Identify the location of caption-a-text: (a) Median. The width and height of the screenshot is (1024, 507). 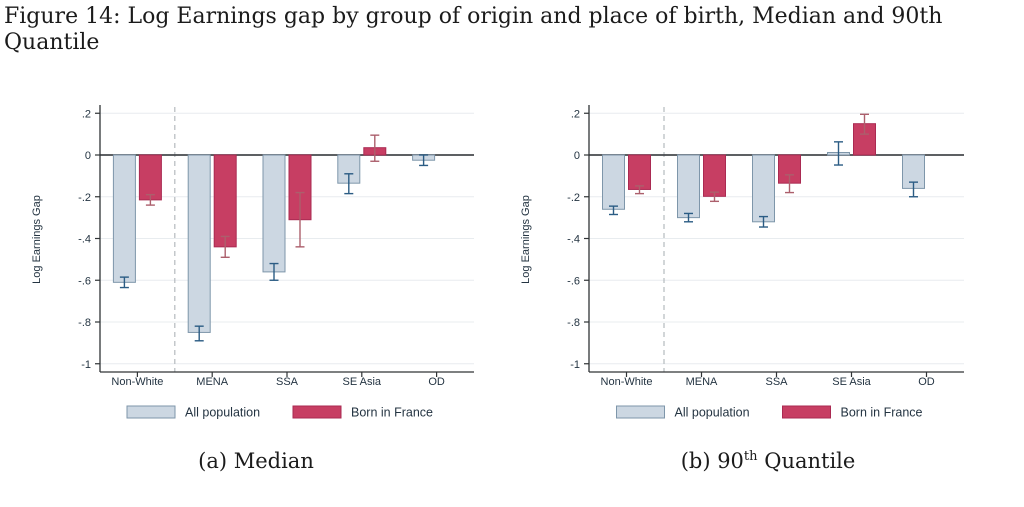
(256, 461).